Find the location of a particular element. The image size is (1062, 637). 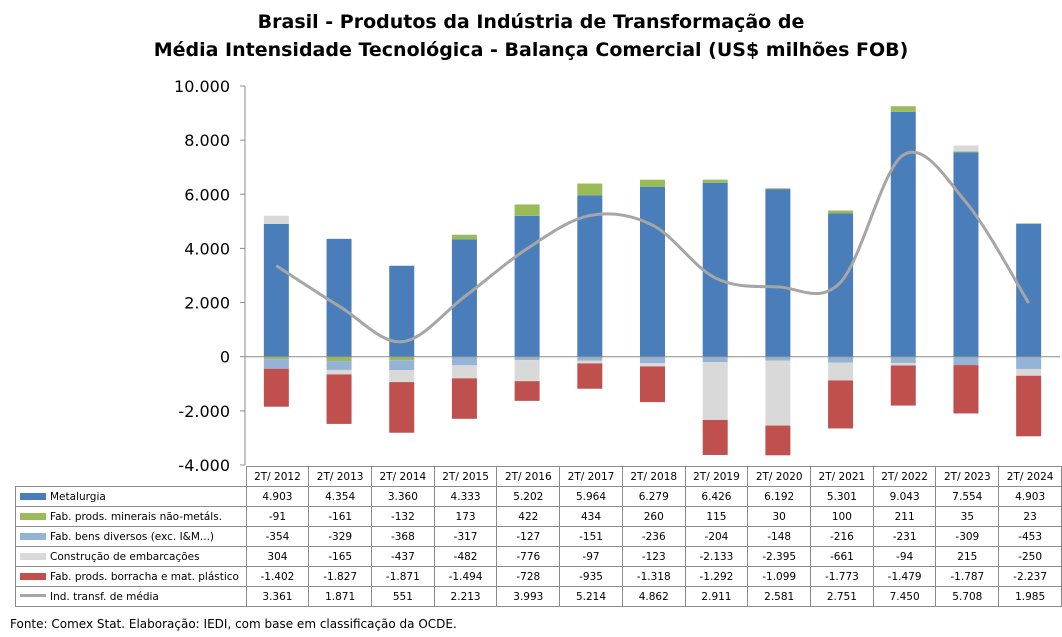

data-label: 9.043 is located at coordinates (904, 496).